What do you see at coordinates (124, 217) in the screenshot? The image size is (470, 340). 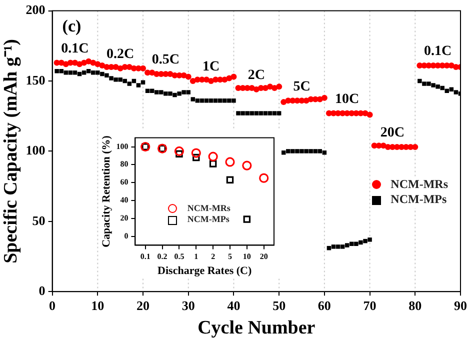 I see `y-tick-label: 20` at bounding box center [124, 217].